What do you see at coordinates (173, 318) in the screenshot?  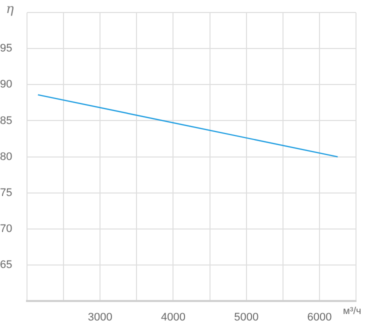 I see `x-tick-label: 4000` at bounding box center [173, 318].